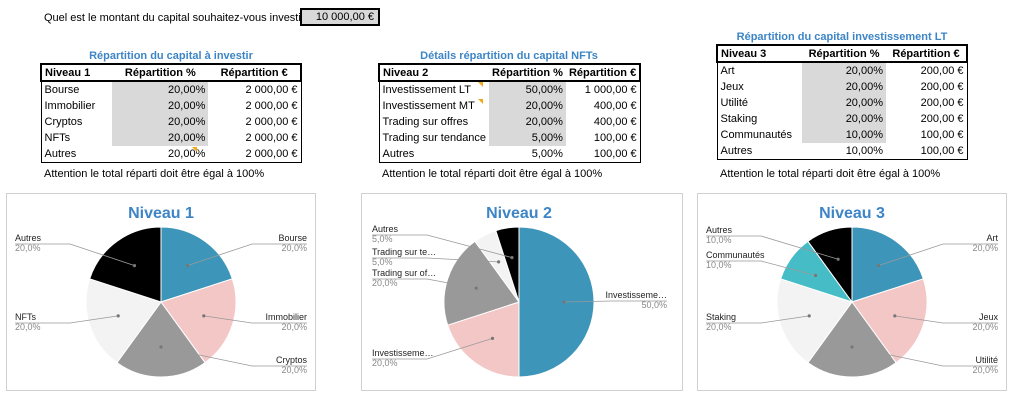 This screenshot has height=401, width=1024. Describe the element at coordinates (194, 149) in the screenshot. I see `comment-marker-icon` at that location.